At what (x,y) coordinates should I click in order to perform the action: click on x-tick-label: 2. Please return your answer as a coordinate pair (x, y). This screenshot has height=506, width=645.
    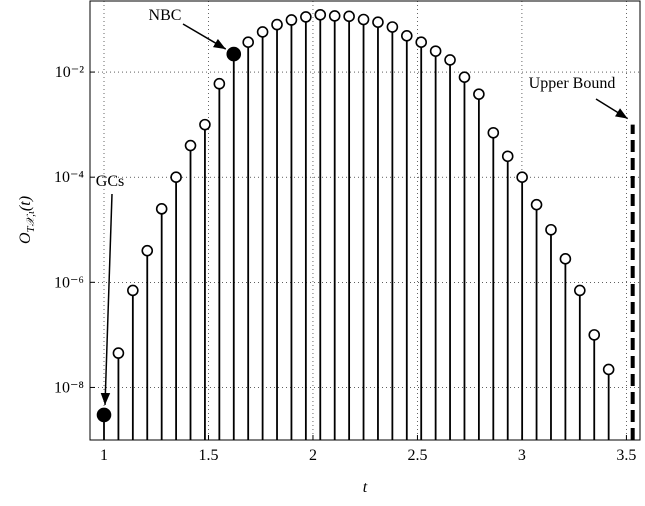
    Looking at the image, I should click on (313, 455).